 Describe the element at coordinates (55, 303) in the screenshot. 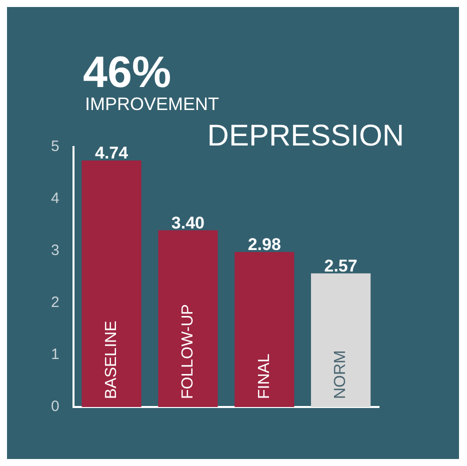

I see `y-tick-label: 2` at that location.